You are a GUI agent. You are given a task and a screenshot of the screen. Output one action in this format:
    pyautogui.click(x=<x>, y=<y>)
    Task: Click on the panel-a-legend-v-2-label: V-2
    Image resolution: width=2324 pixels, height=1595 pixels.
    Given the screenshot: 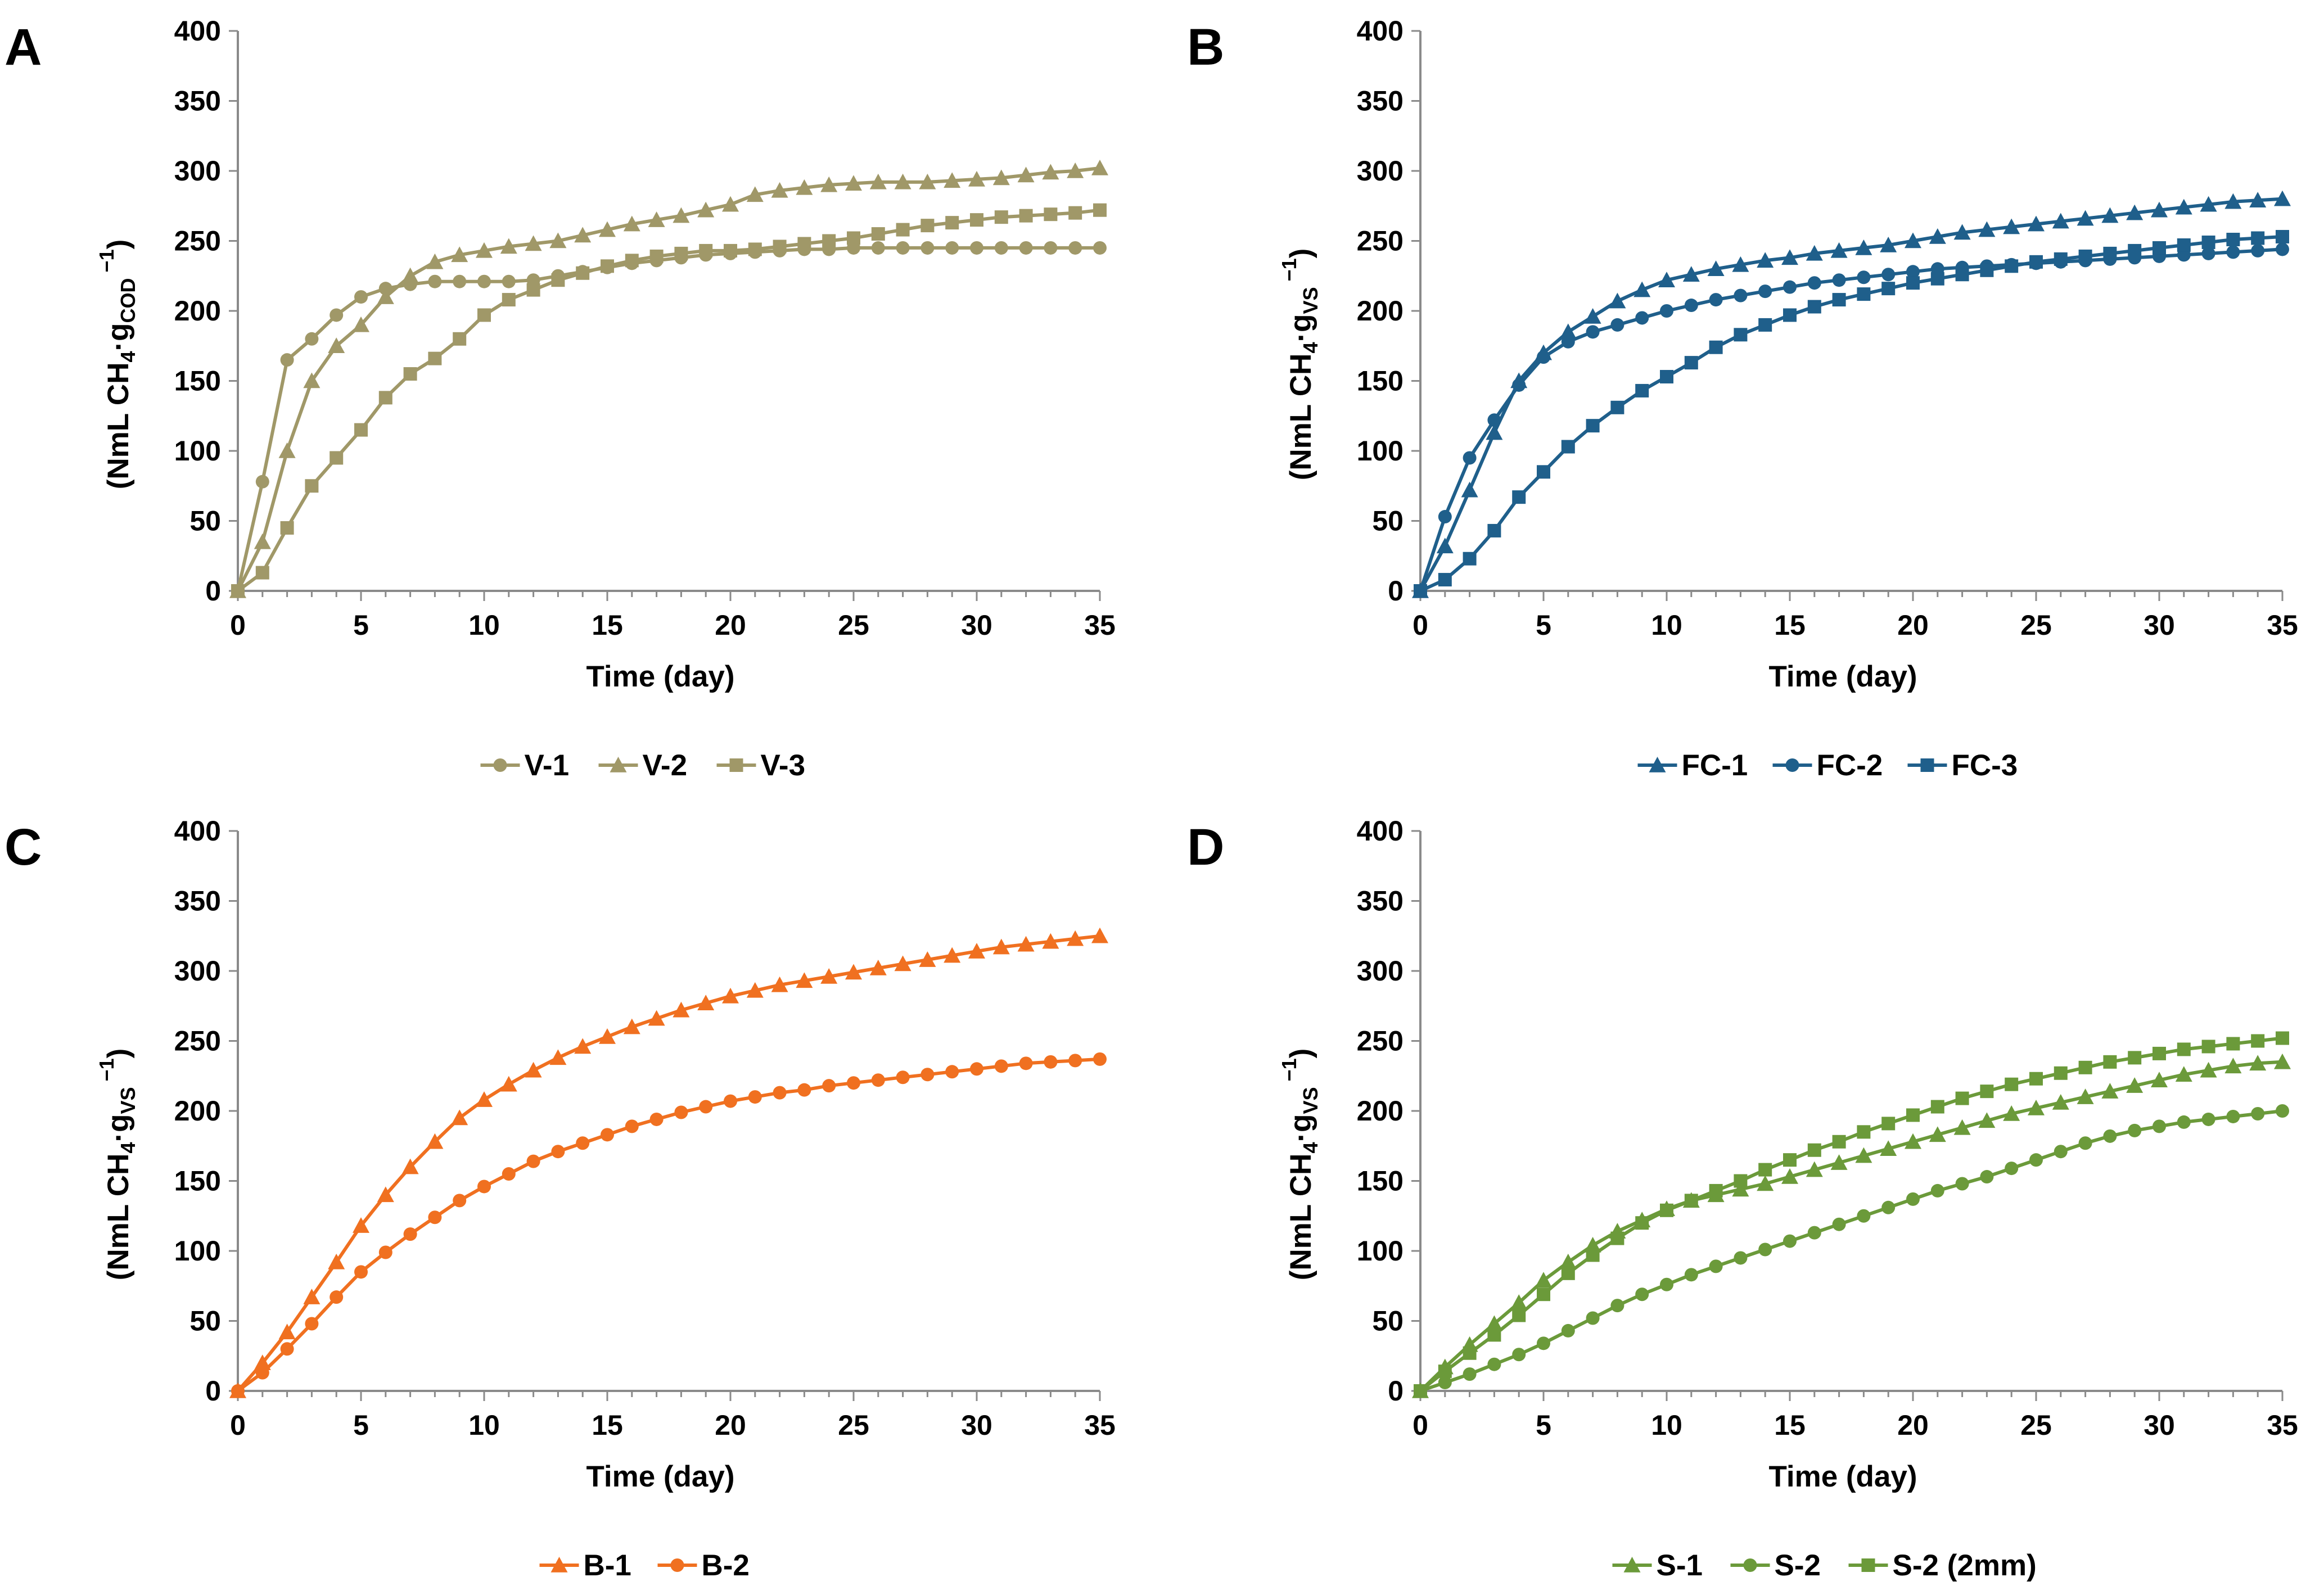 What is the action you would take?
    pyautogui.click(x=666, y=765)
    